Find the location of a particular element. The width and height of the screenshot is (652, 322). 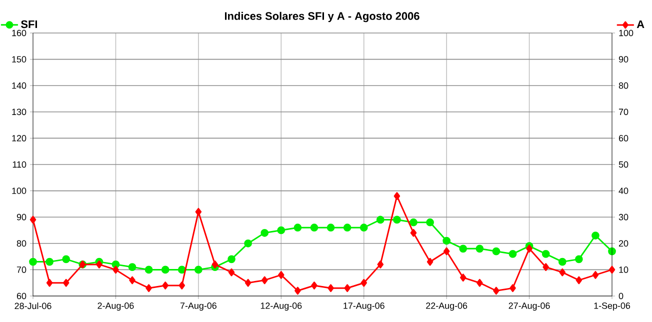

y2-tick-label: 100 is located at coordinates (626, 33).